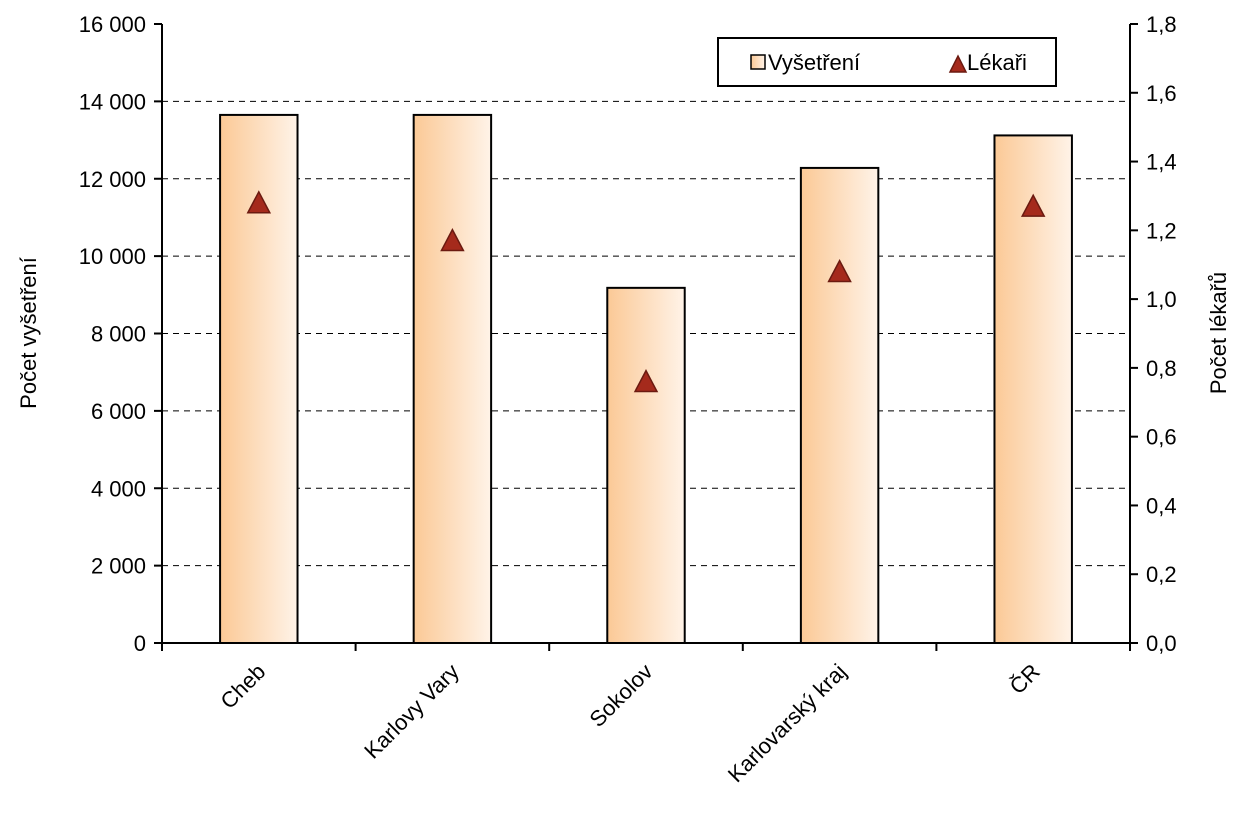  I want to click on y2-axis-label: Počet lékařů, so click(1218, 333).